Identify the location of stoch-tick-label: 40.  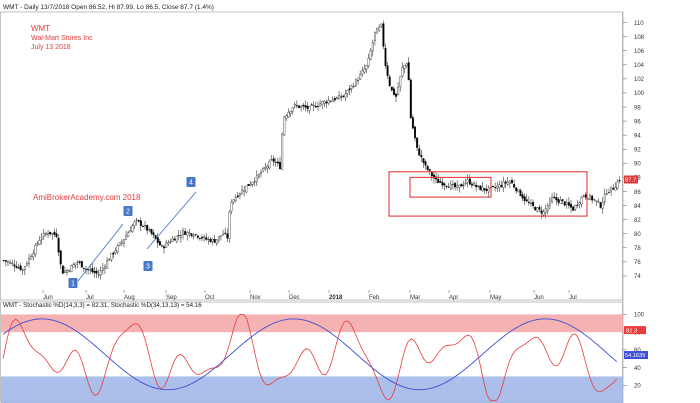
(637, 369).